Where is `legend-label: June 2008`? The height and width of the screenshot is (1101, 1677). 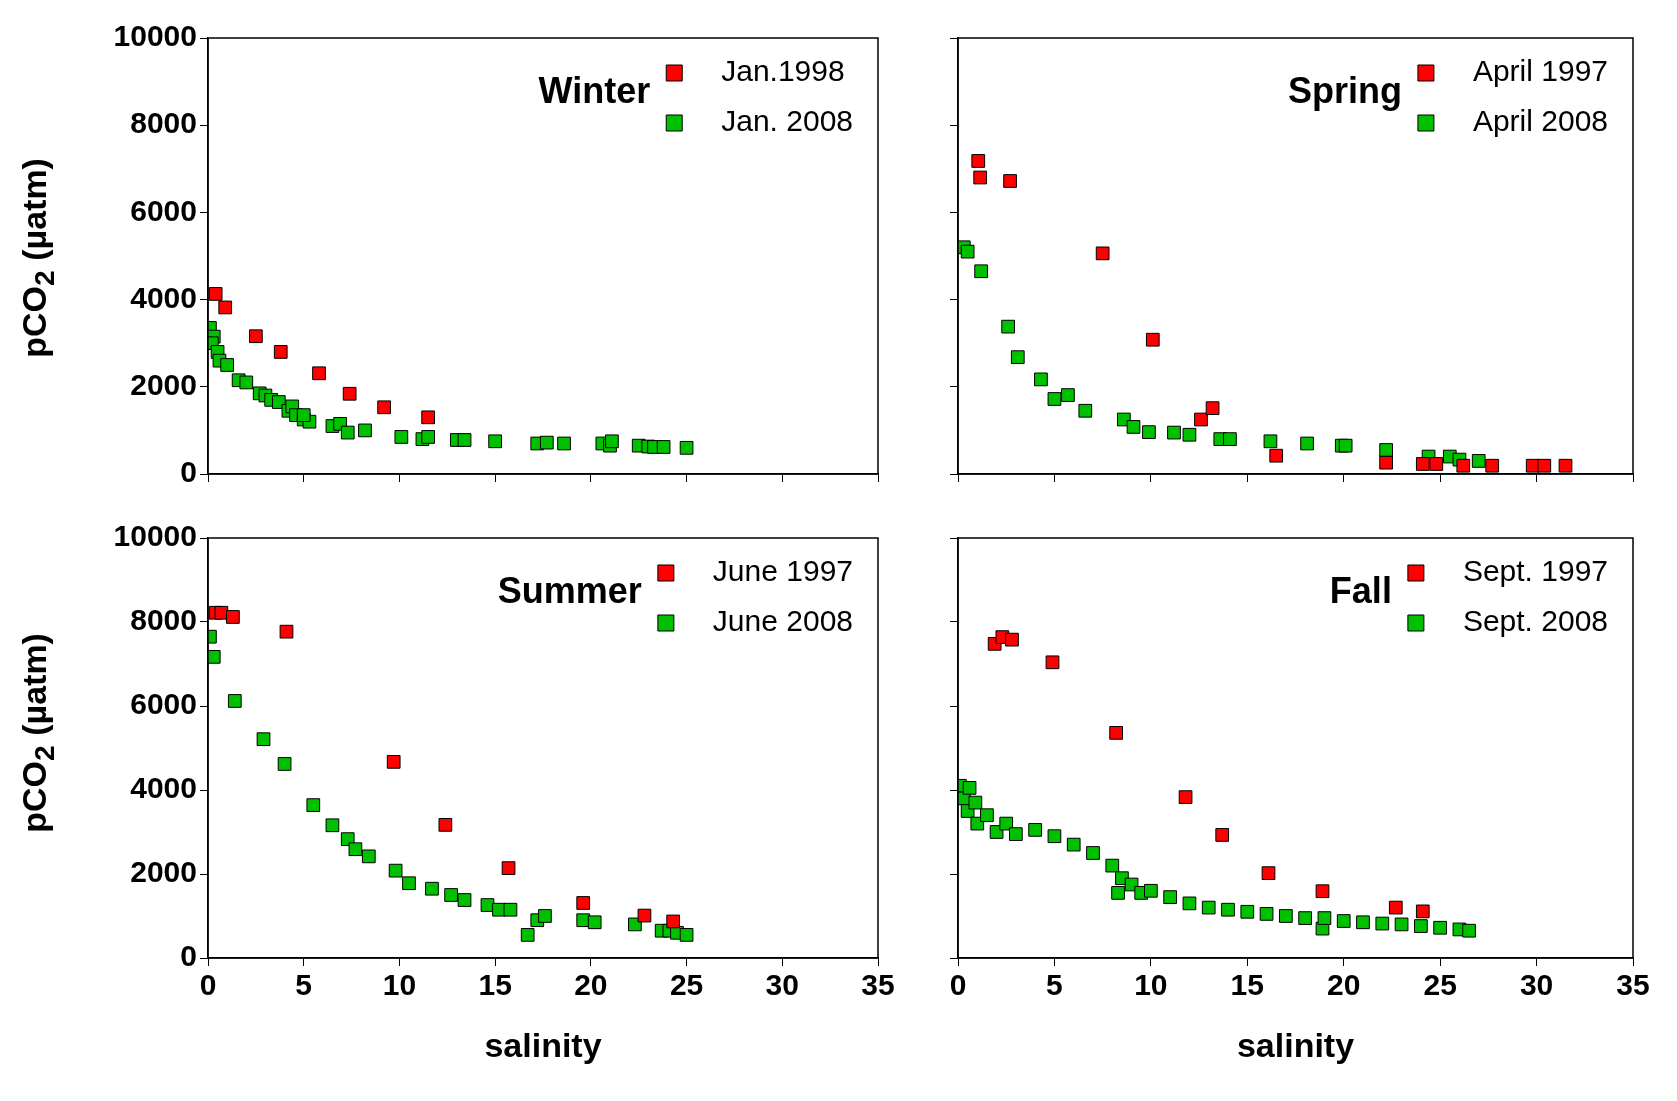 legend-label: June 2008 is located at coordinates (783, 621).